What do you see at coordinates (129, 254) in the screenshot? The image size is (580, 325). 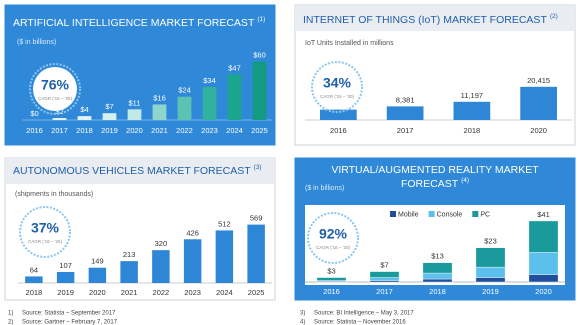 I see `value-label: 213` at bounding box center [129, 254].